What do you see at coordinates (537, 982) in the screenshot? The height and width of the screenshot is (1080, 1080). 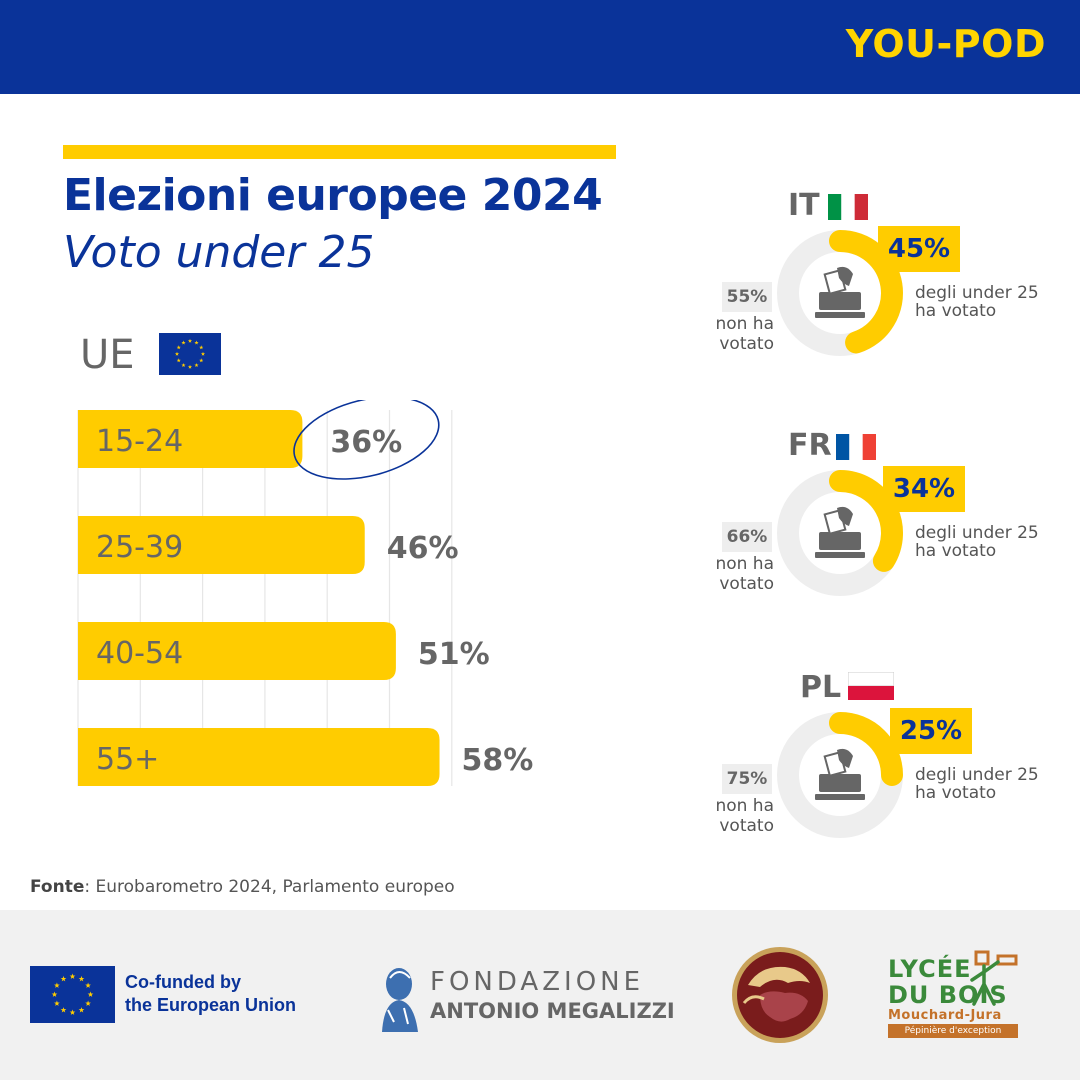 I see `fondazione-line1: FONDAZIONE` at bounding box center [537, 982].